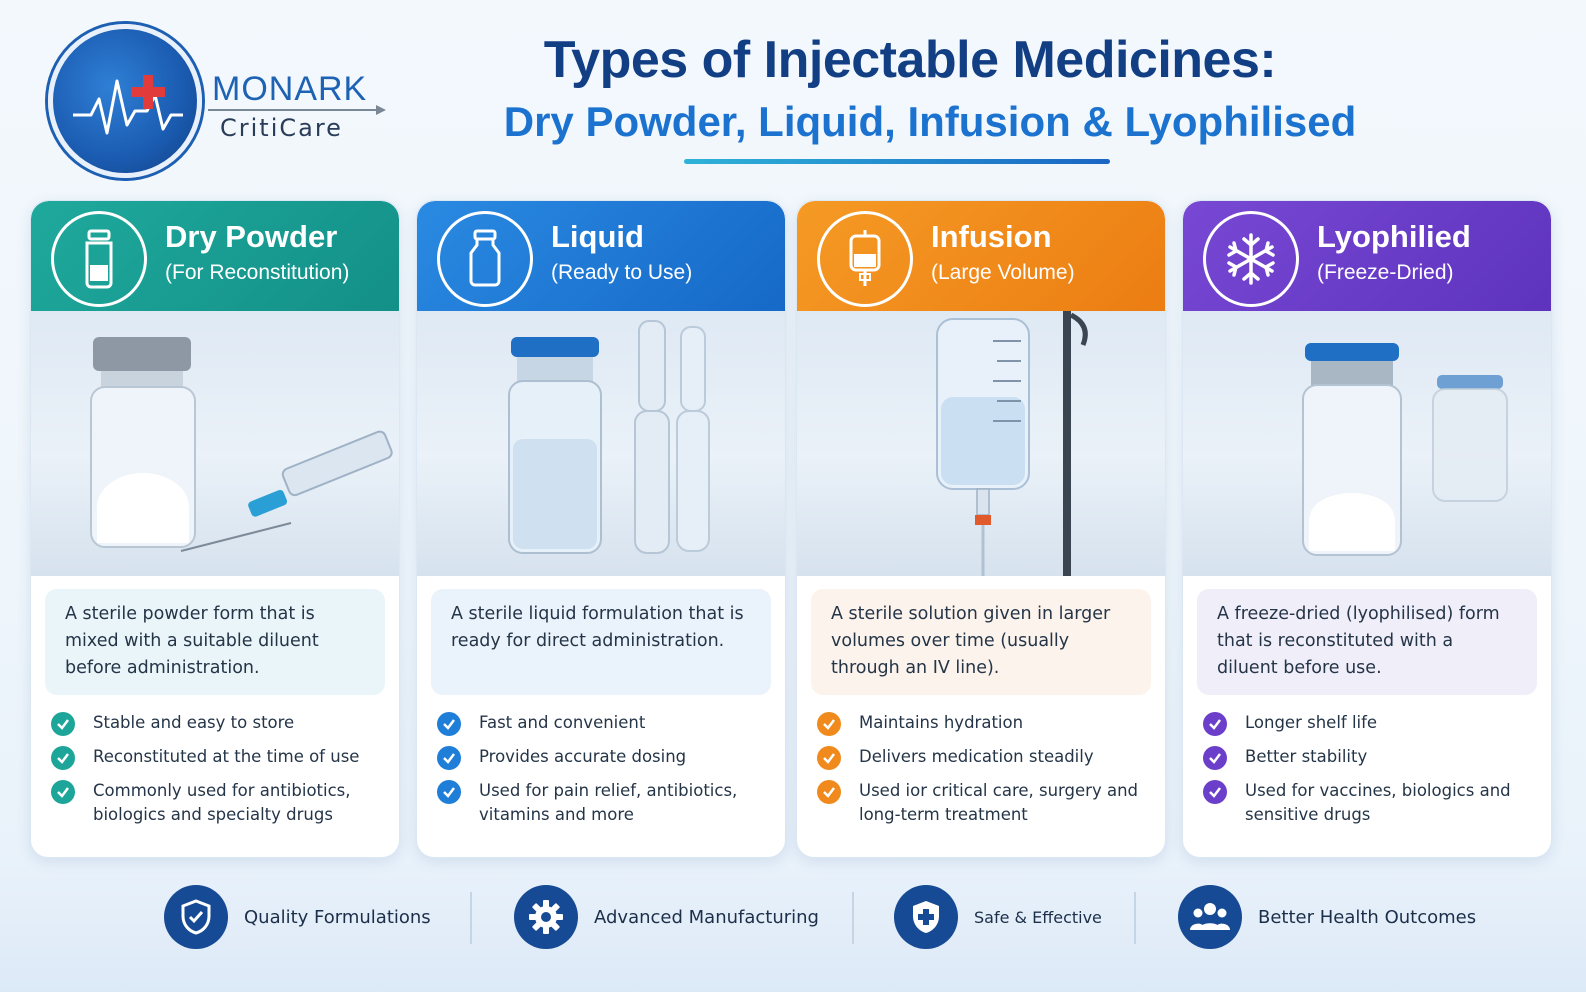 This screenshot has height=992, width=1586. What do you see at coordinates (910, 60) in the screenshot?
I see `page-title: Types of Injectable Medicines:` at bounding box center [910, 60].